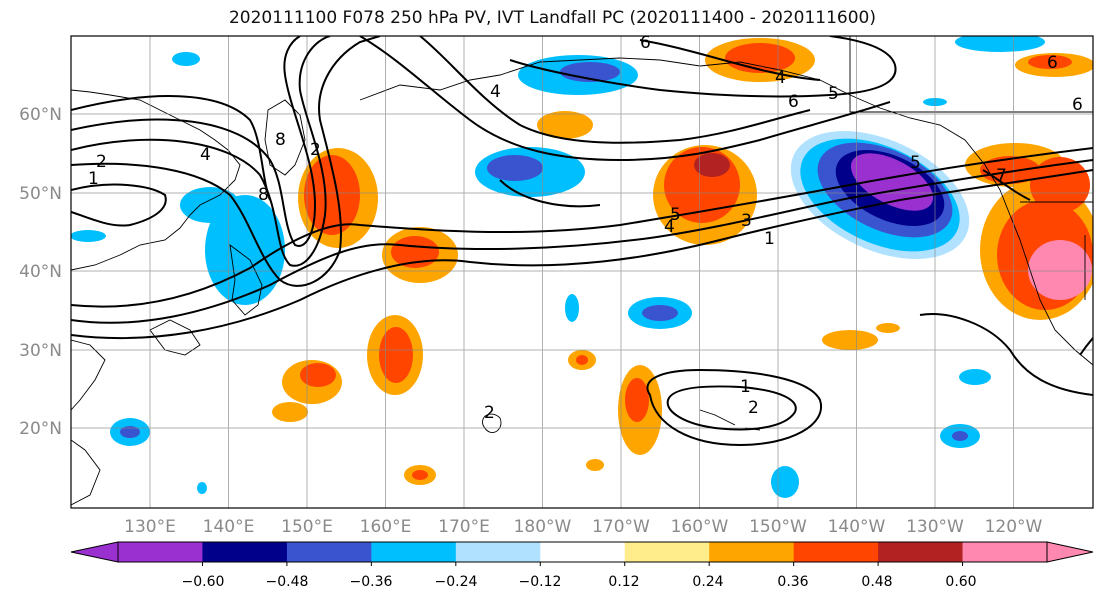  I want to click on colorbar-extend-high, so click(1070, 552).